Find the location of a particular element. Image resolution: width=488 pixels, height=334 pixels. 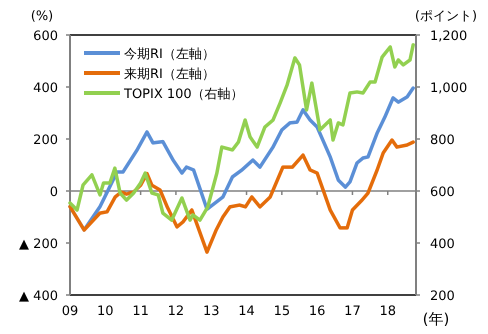

y-axis-title: (%) is located at coordinates (42, 16).